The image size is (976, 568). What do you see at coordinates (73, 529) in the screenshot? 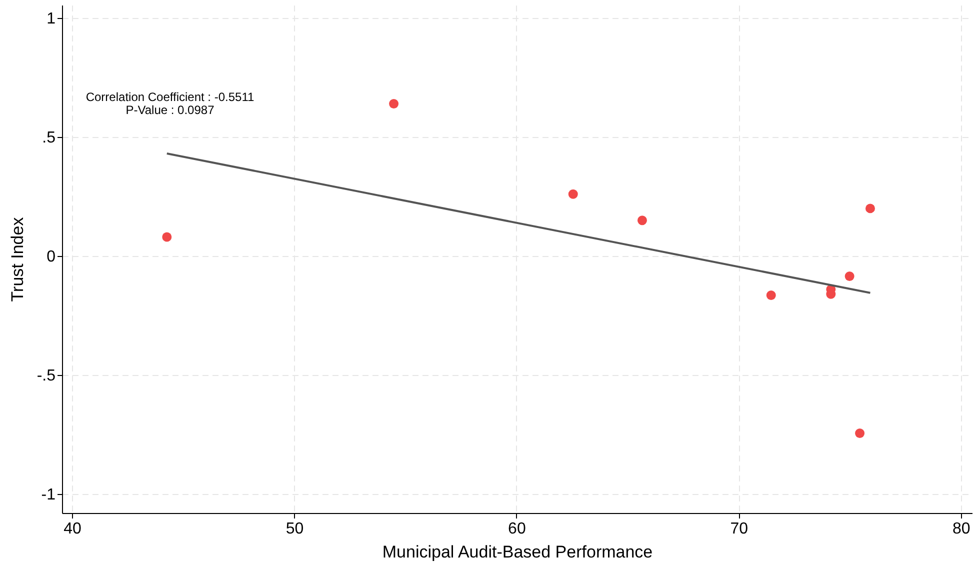
I see `x-tick-label: 40` at bounding box center [73, 529].